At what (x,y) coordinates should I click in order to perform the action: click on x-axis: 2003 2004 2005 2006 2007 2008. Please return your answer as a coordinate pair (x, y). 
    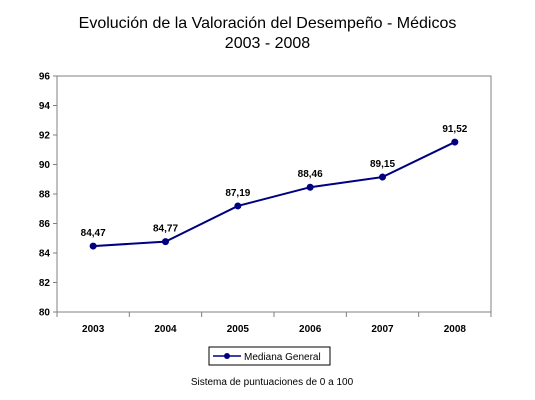
    Looking at the image, I should click on (274, 323).